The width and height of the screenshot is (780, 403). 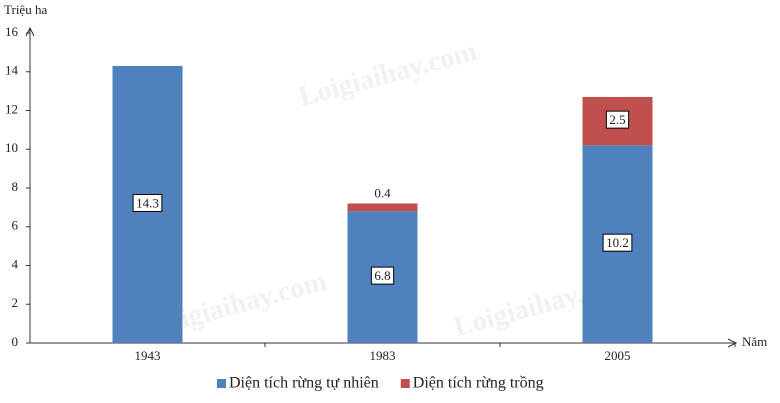 I want to click on y-tick-label: 12, so click(x=11, y=108).